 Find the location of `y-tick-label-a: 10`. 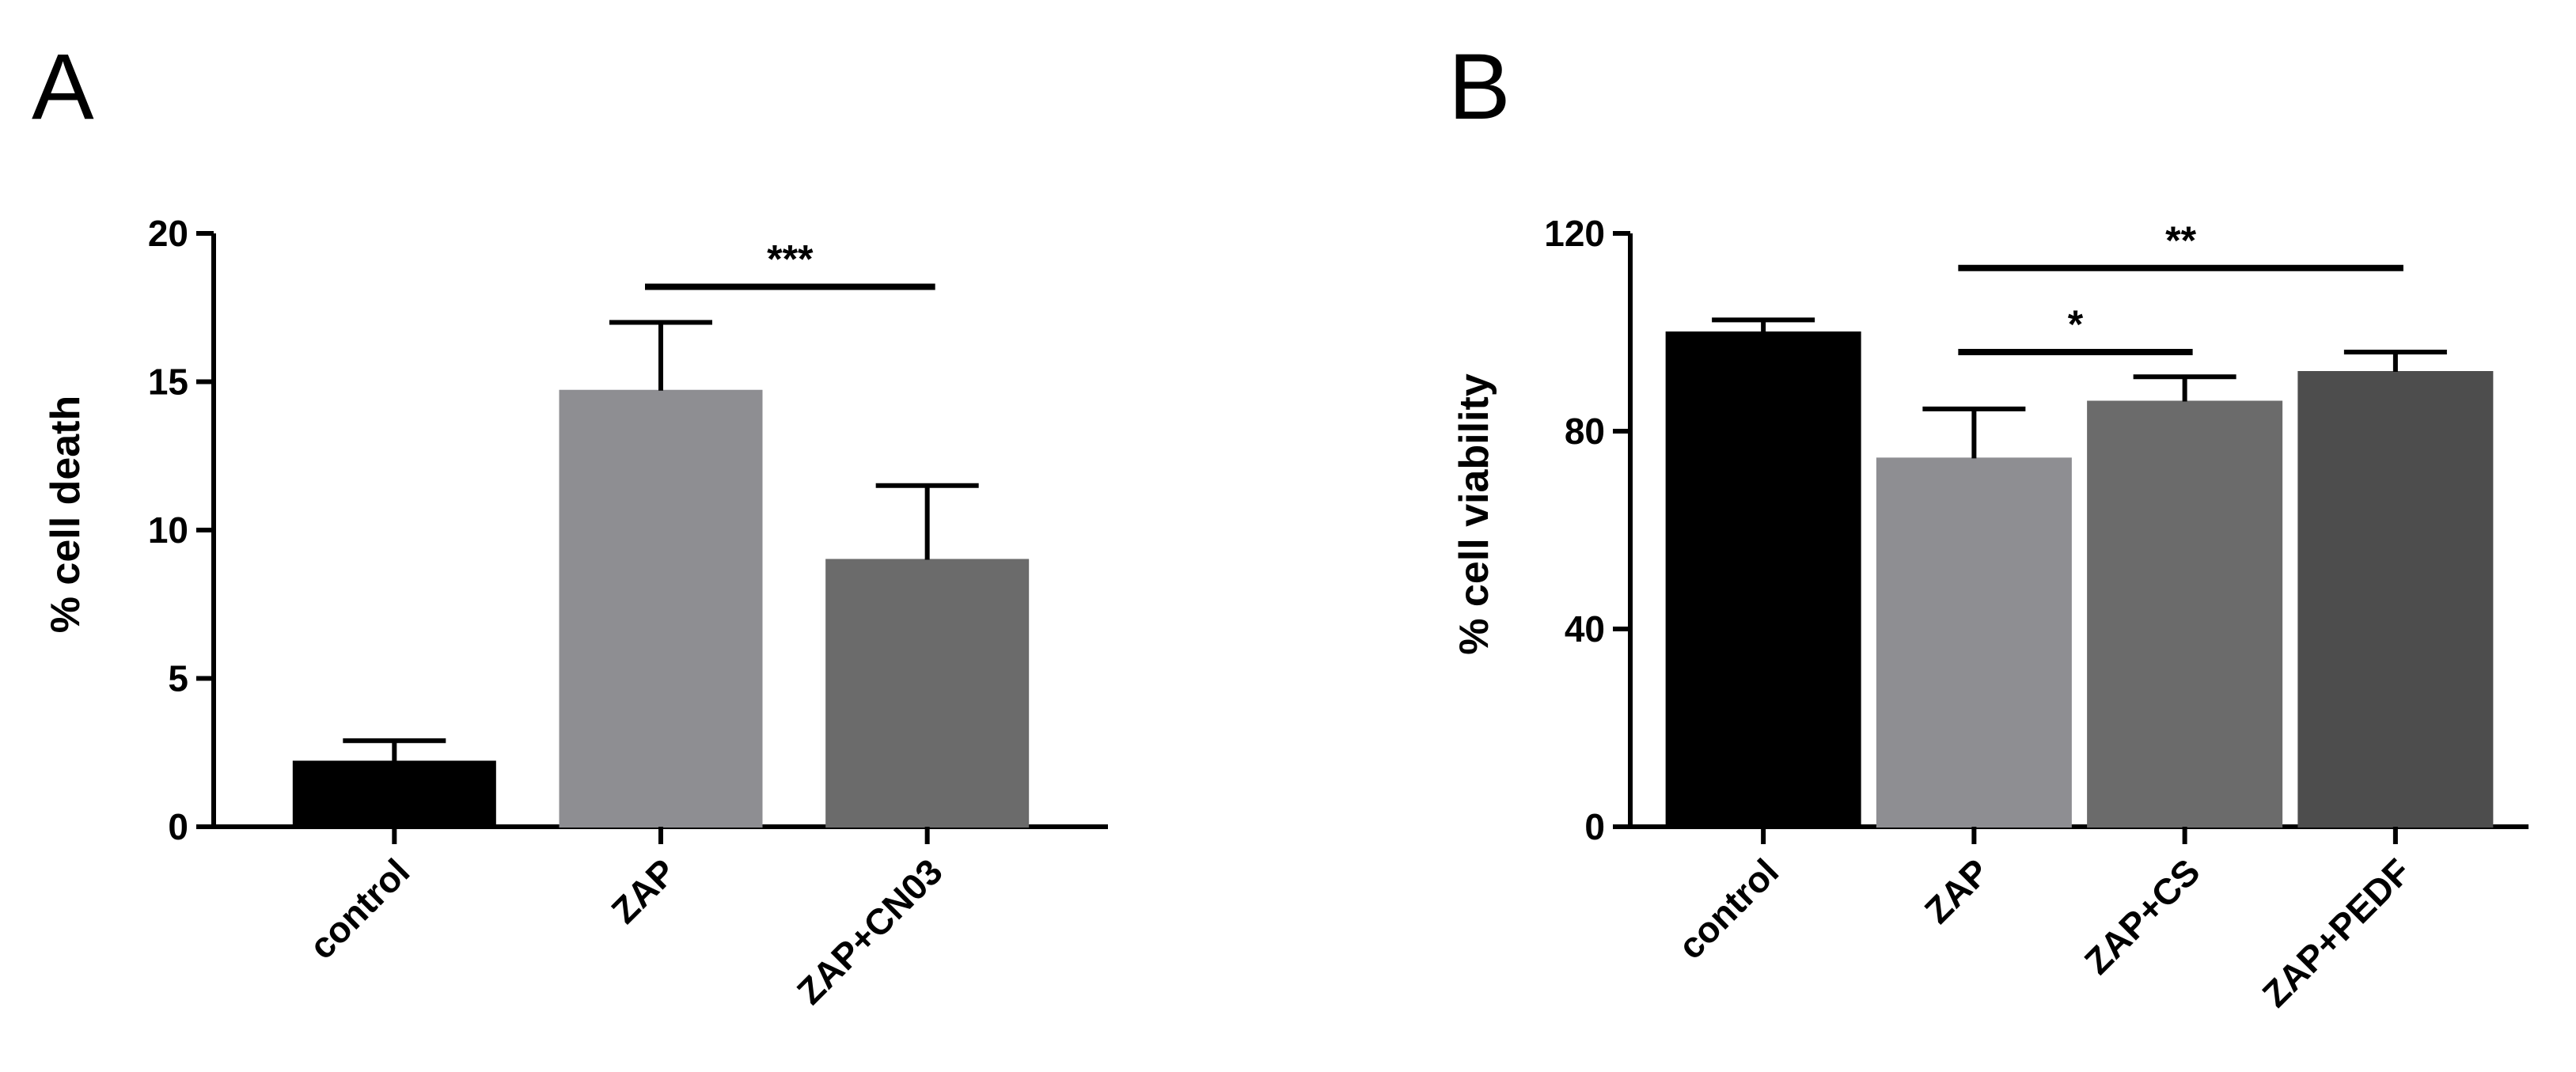

y-tick-label-a: 10 is located at coordinates (168, 530).